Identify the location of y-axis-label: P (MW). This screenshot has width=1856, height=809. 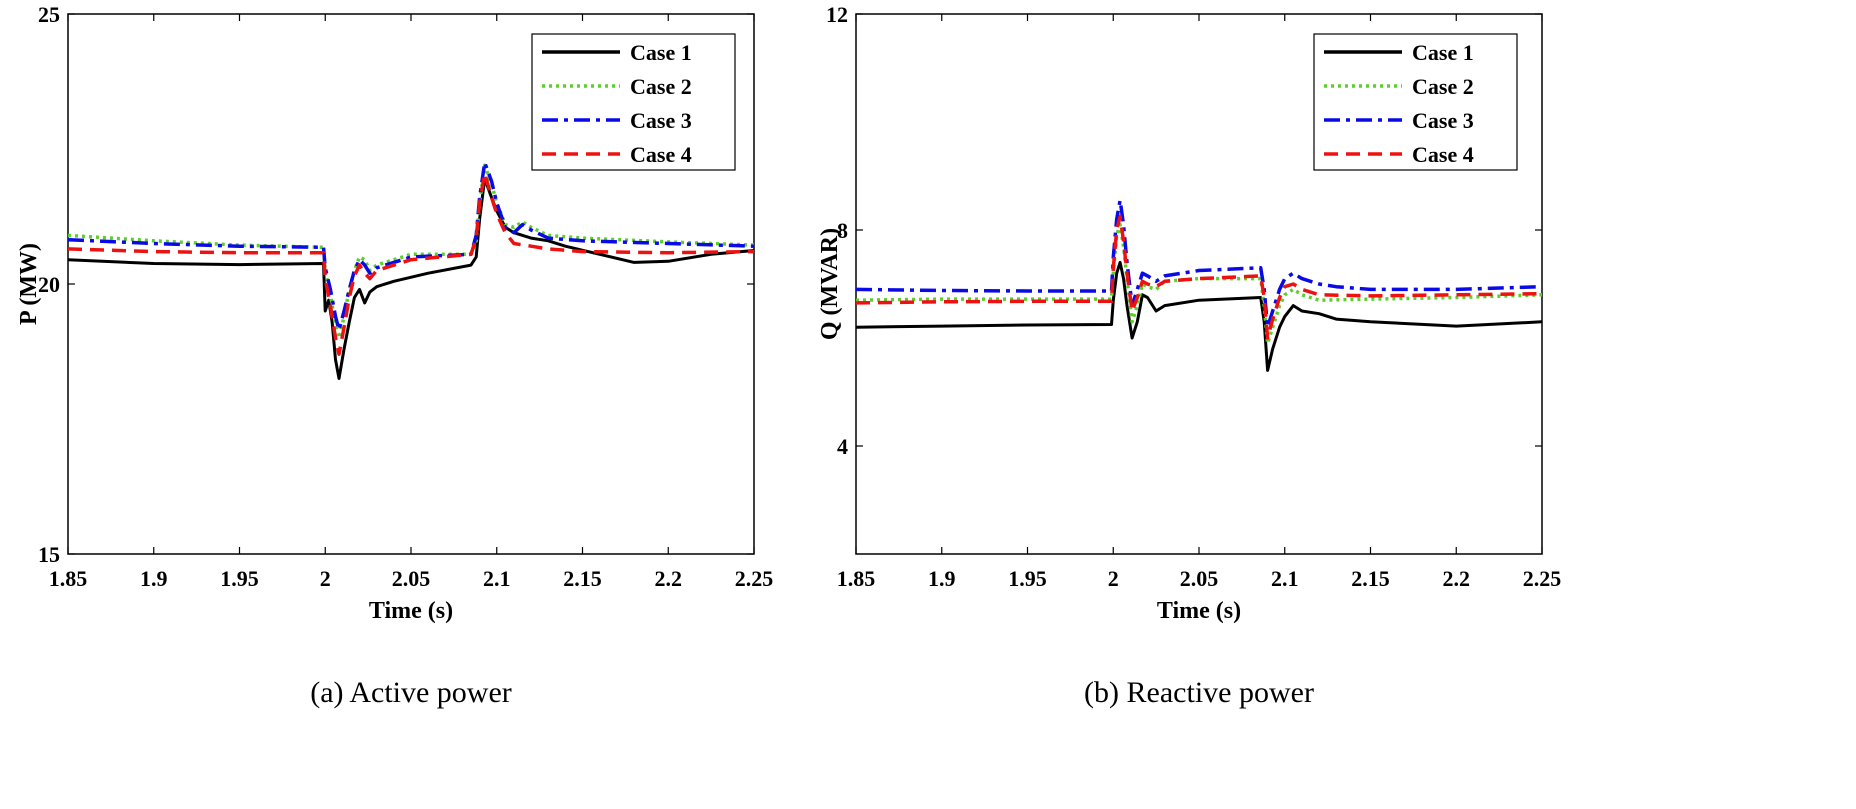
(29, 284).